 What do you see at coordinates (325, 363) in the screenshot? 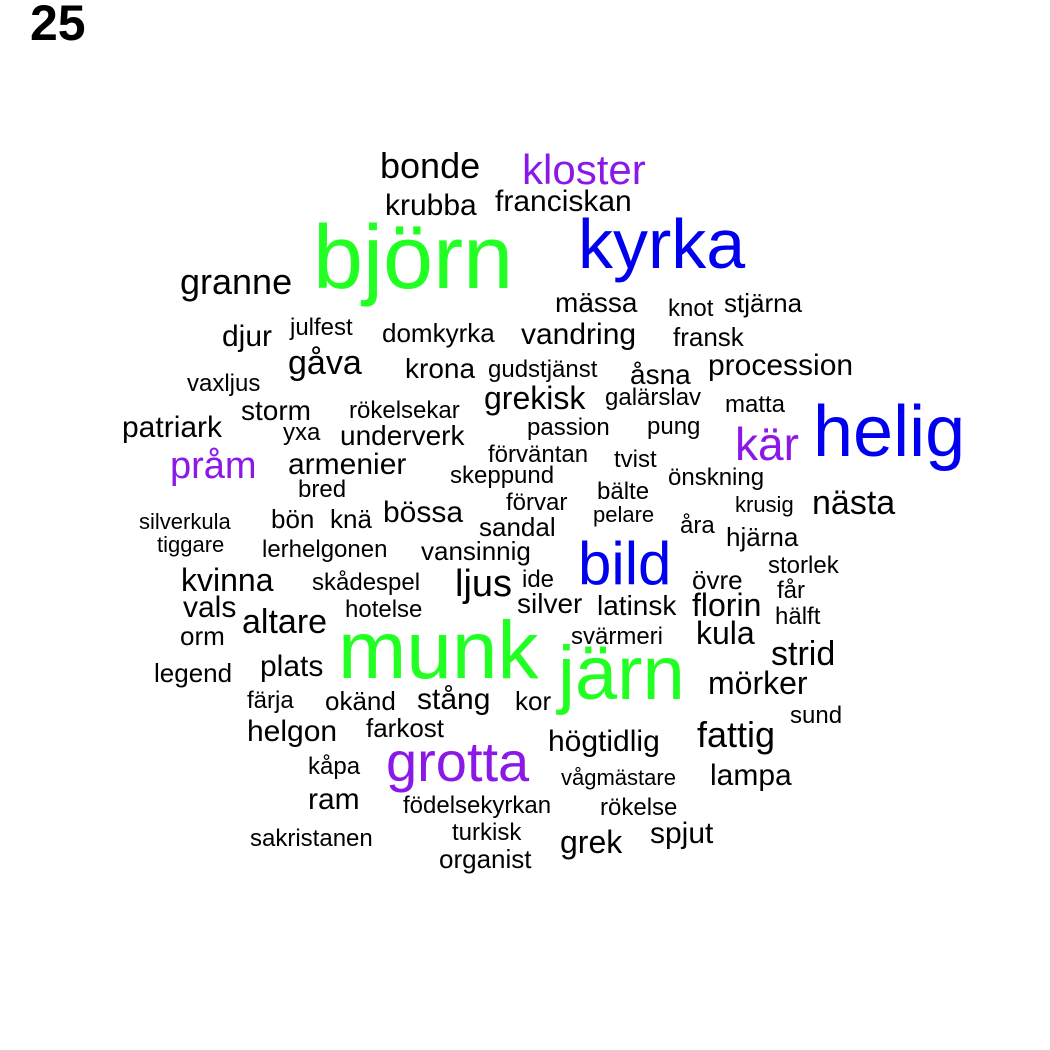
I see `cloud-word-gava: gåva` at bounding box center [325, 363].